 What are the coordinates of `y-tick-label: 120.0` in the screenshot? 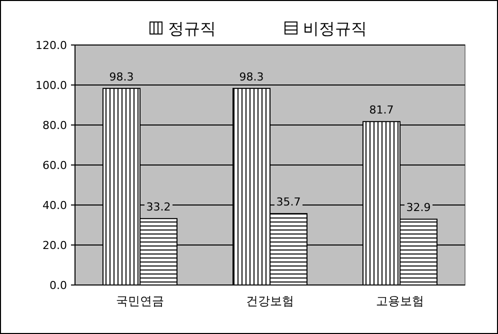 It's located at (51, 45).